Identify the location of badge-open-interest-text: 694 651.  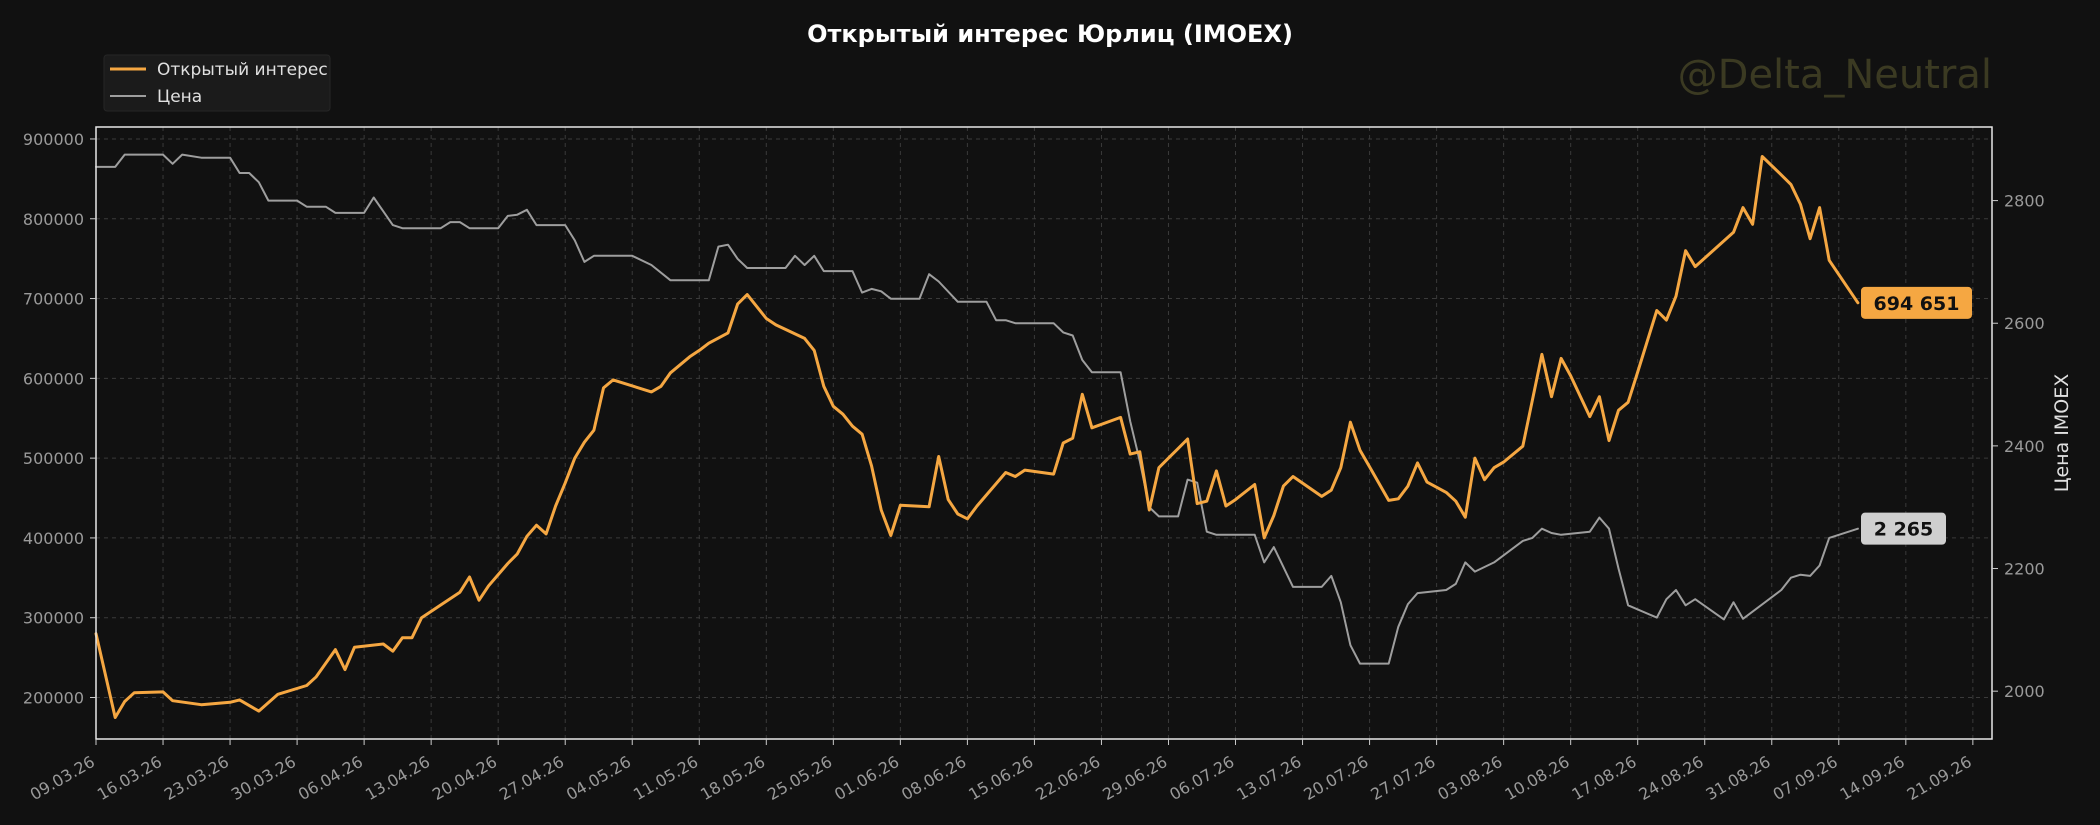
(1917, 304).